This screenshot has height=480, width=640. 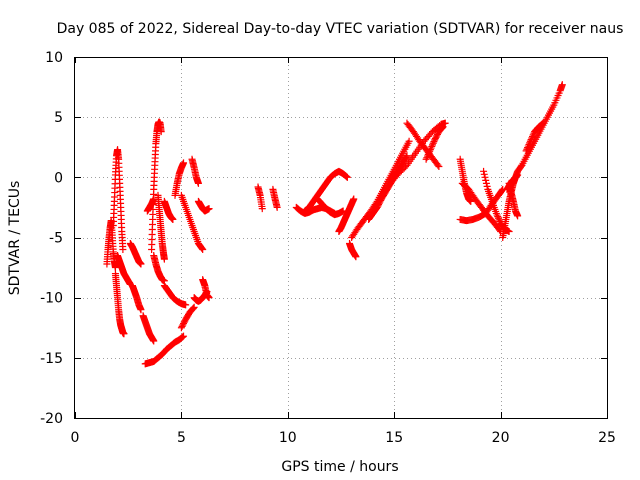 What do you see at coordinates (51, 299) in the screenshot?
I see `y-tick-label: -10` at bounding box center [51, 299].